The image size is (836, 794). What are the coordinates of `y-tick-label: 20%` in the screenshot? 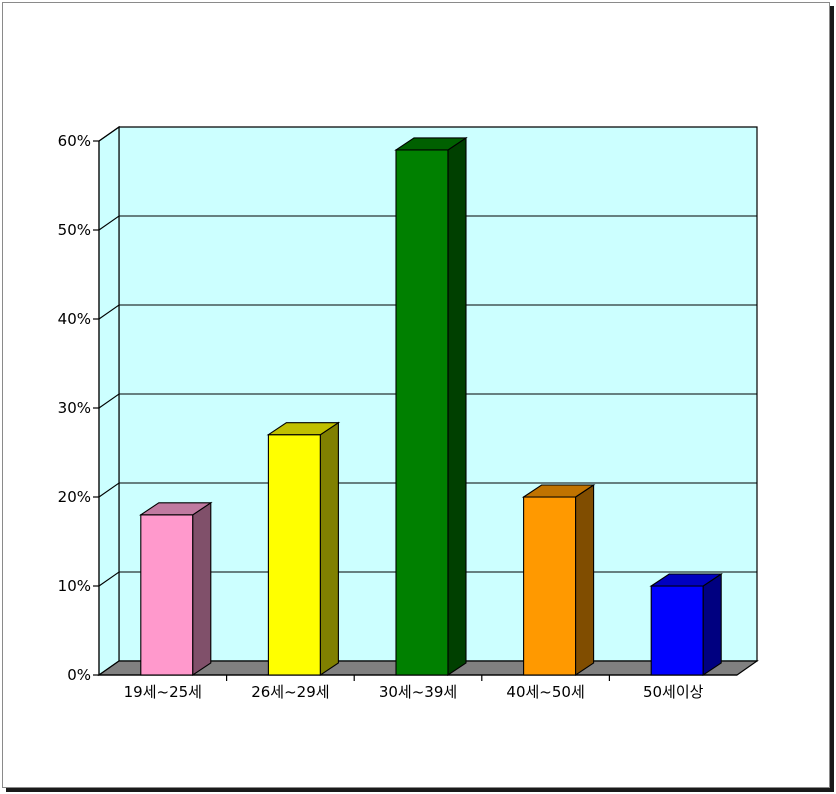 It's located at (74, 497).